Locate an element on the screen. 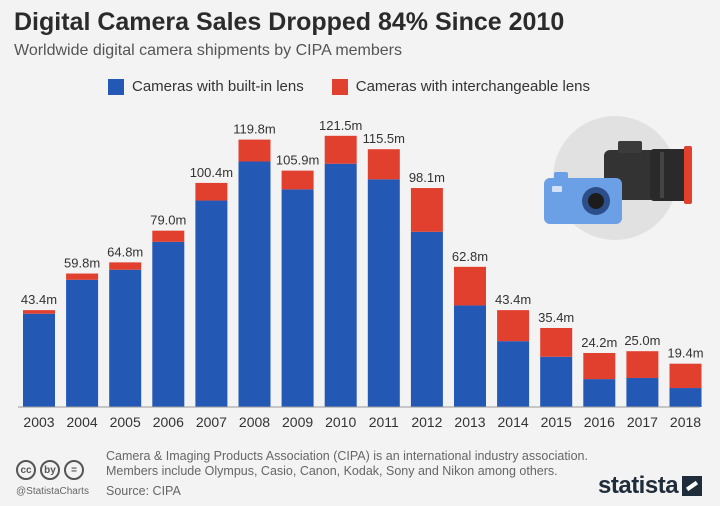 The width and height of the screenshot is (720, 506). x-tick-label-2008: 2008 is located at coordinates (254, 422).